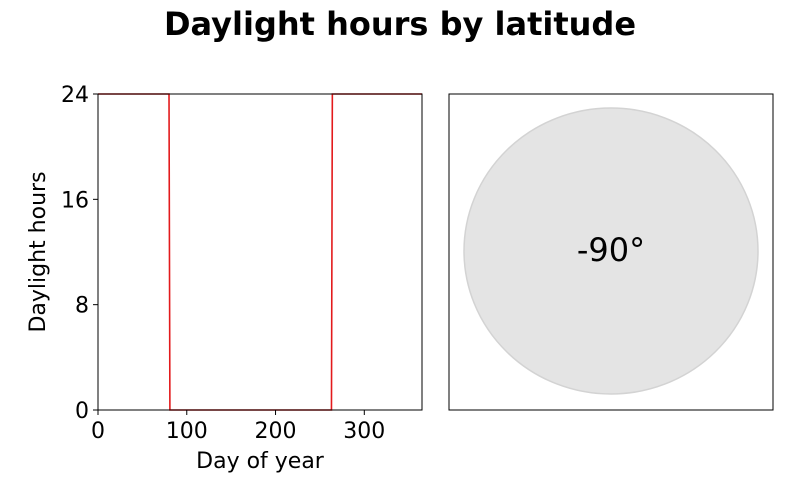  Describe the element at coordinates (38, 251) in the screenshot. I see `y-axis-label: Daylight hours` at that location.